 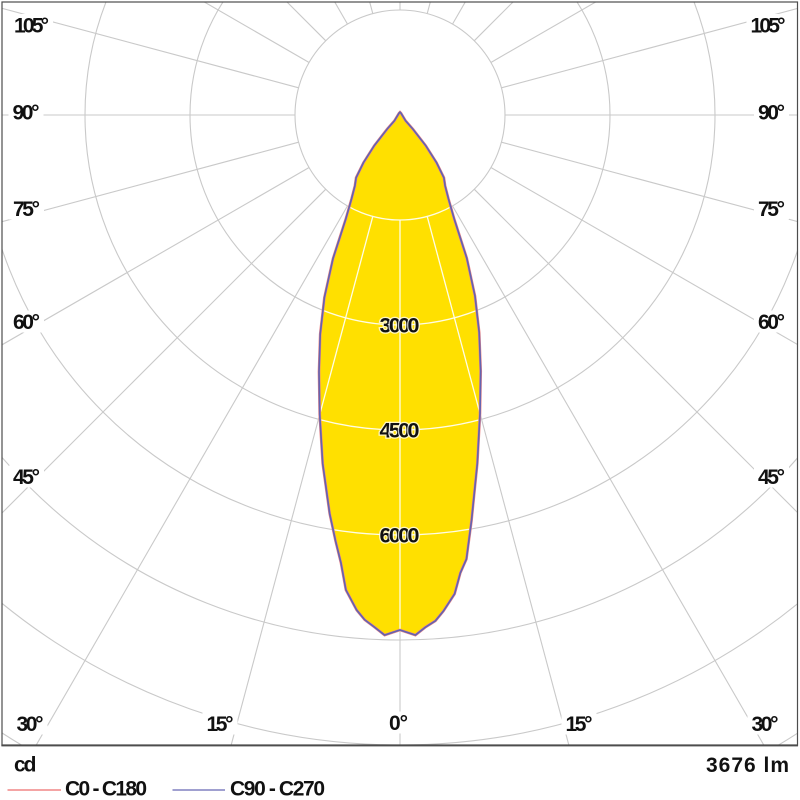 What do you see at coordinates (106, 789) in the screenshot?
I see `svg-text: C0 - C180` at bounding box center [106, 789].